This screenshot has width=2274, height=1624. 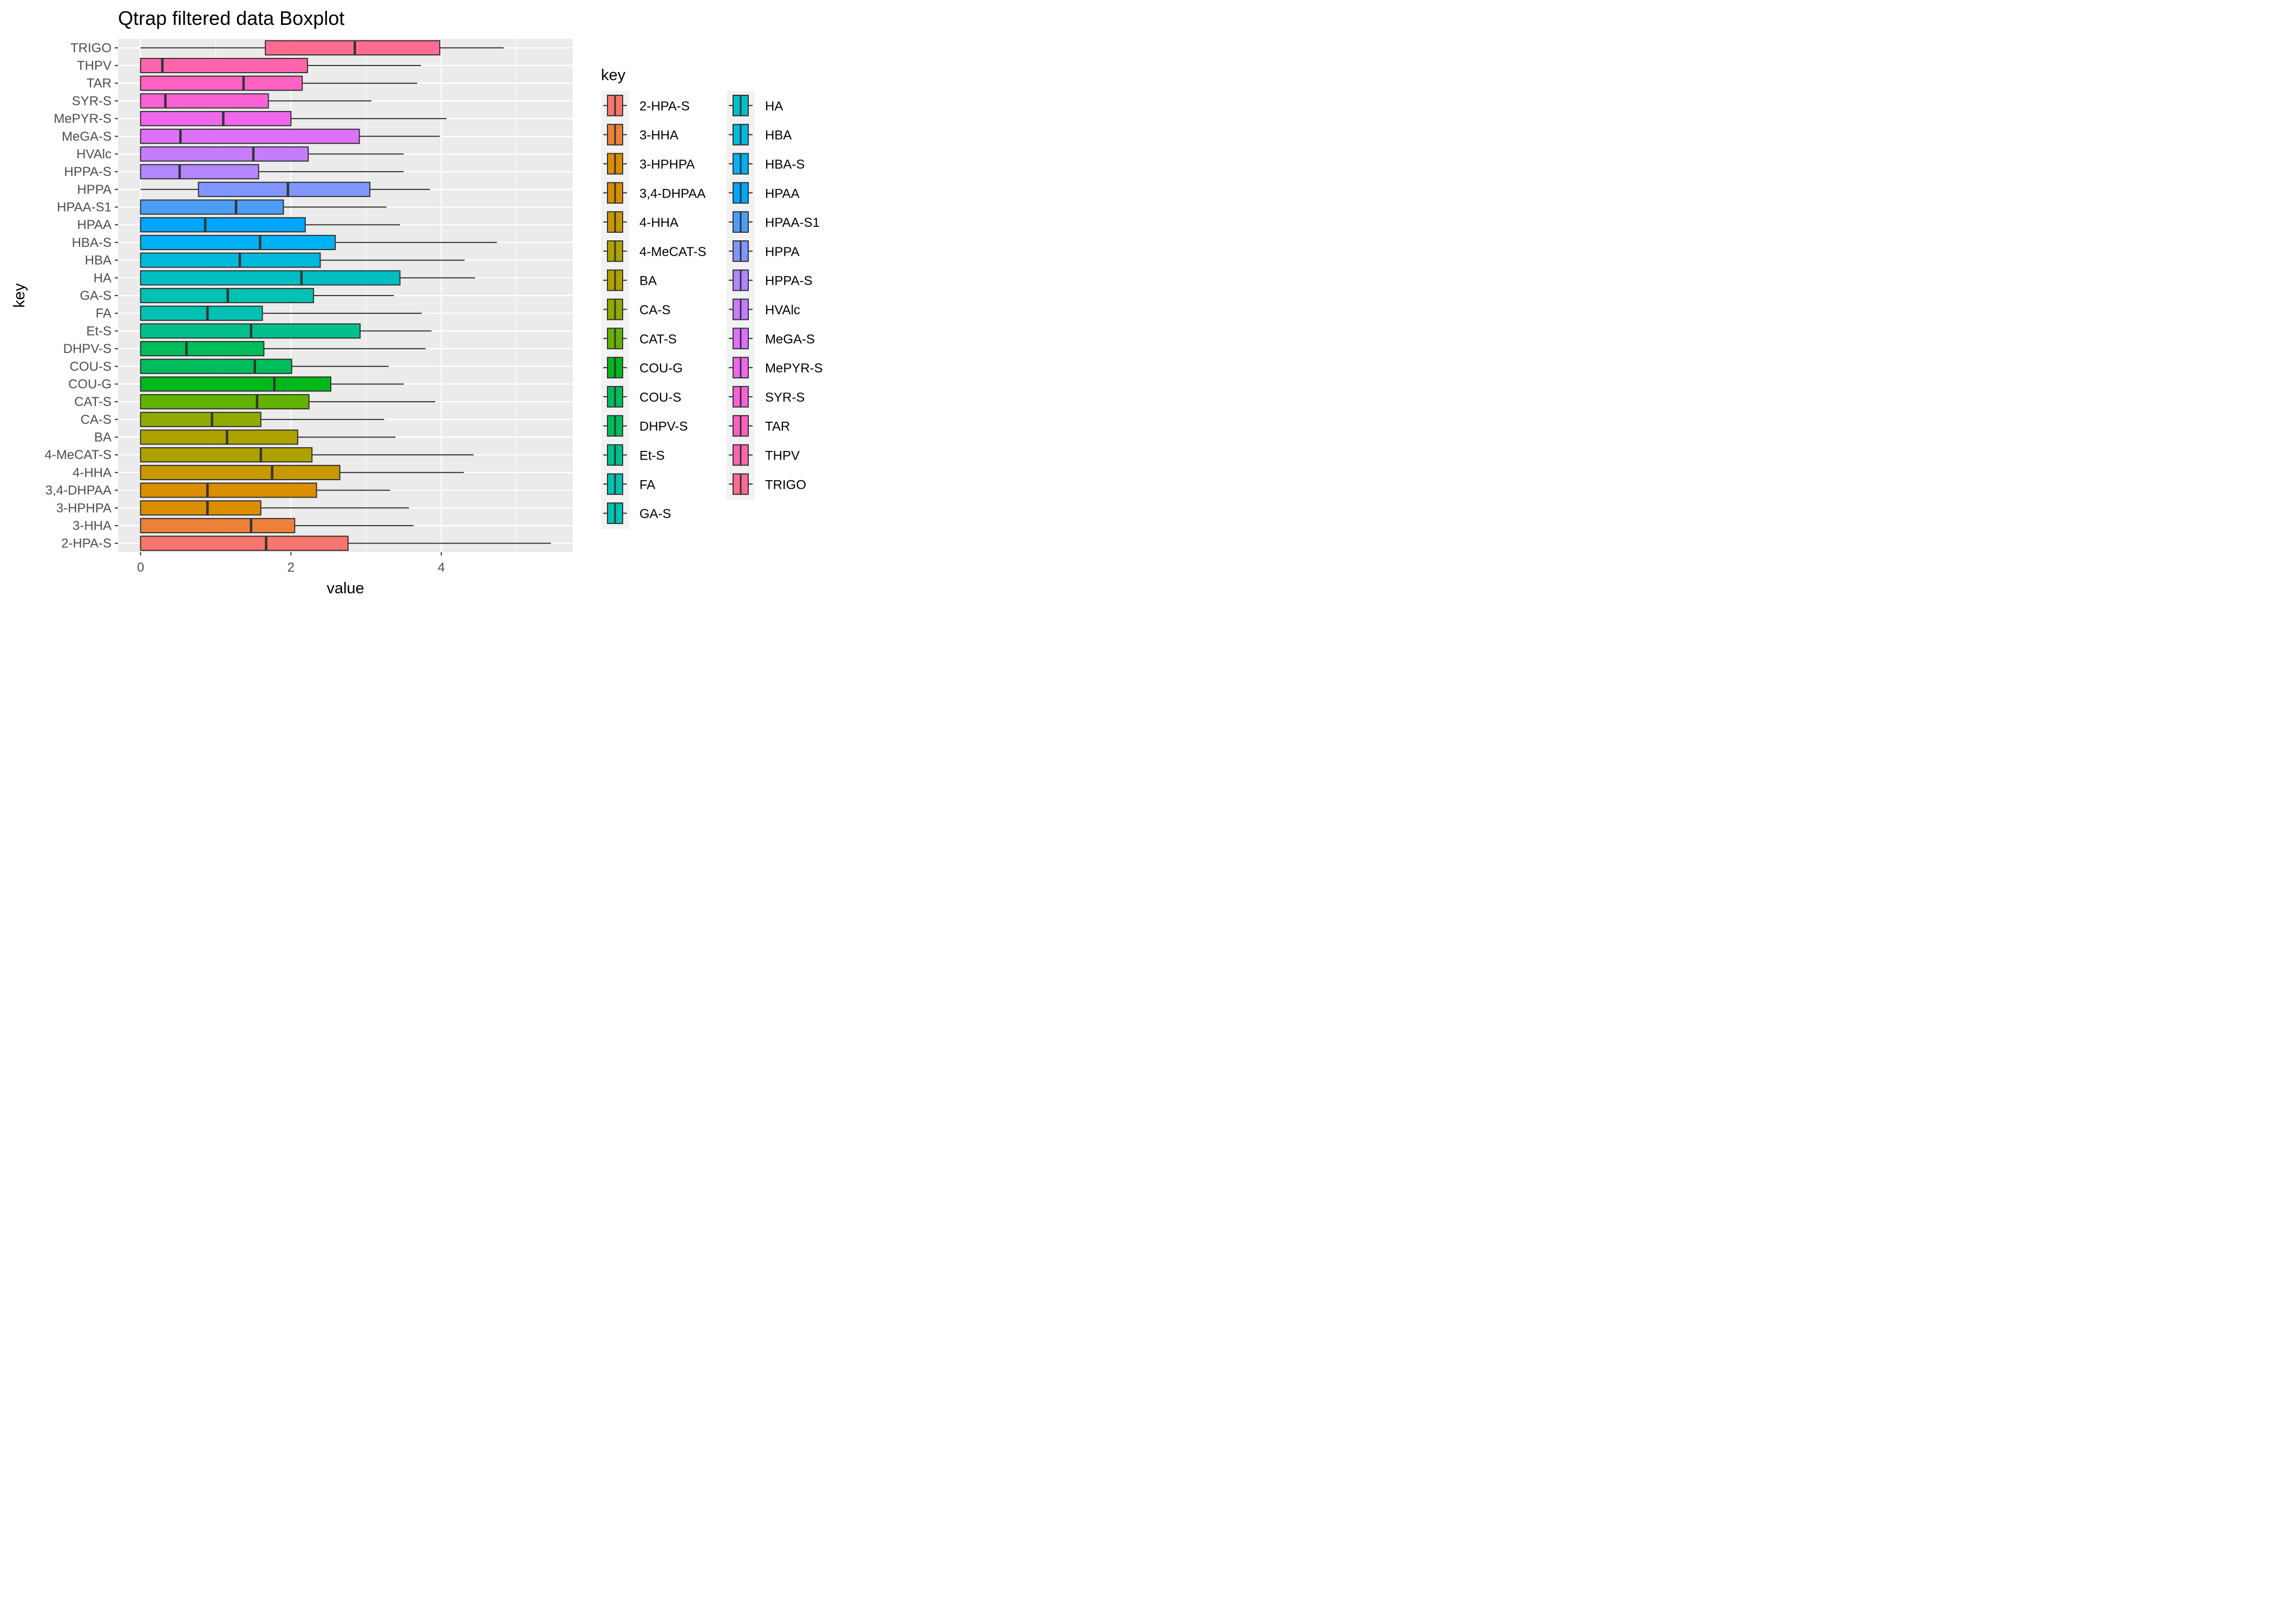 What do you see at coordinates (288, 402) in the screenshot?
I see `box-CAT-S` at bounding box center [288, 402].